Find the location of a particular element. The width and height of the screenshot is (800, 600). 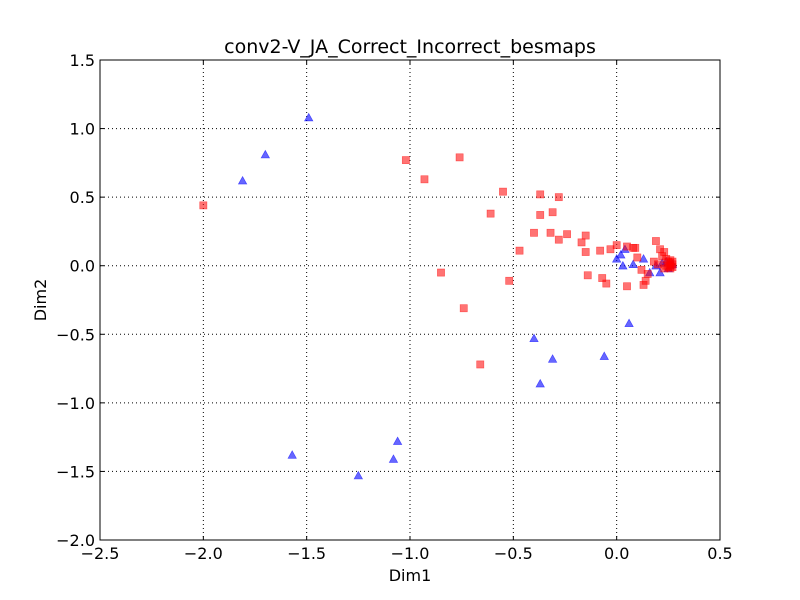

y-tick-label: −1.5 is located at coordinates (75, 471).